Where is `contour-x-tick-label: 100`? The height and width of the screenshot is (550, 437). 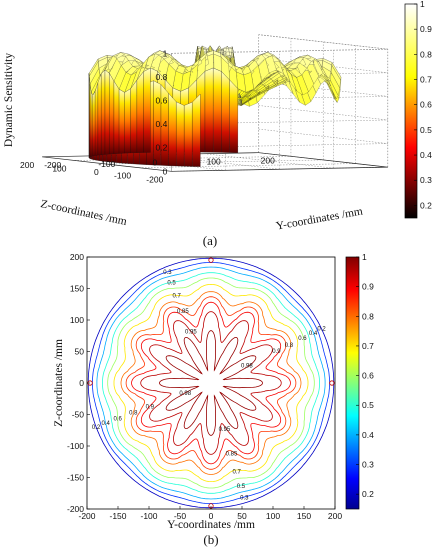 contour-x-tick-label: 100 is located at coordinates (273, 516).